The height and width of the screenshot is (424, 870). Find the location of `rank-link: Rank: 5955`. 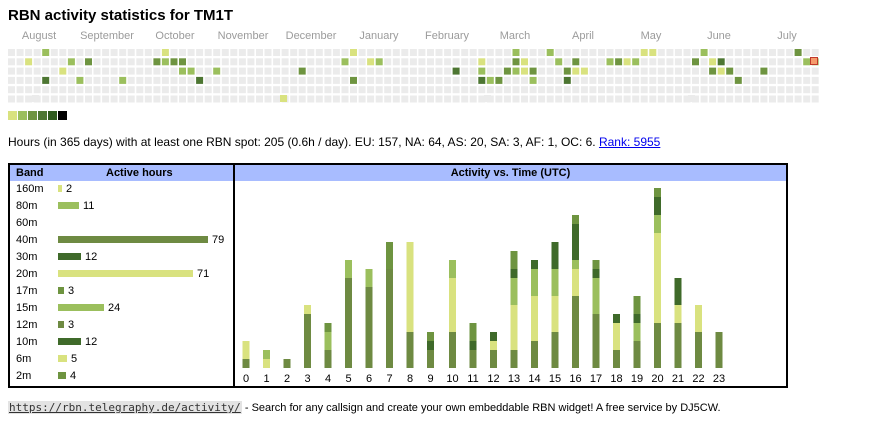

rank-link: Rank: 5955 is located at coordinates (629, 142).